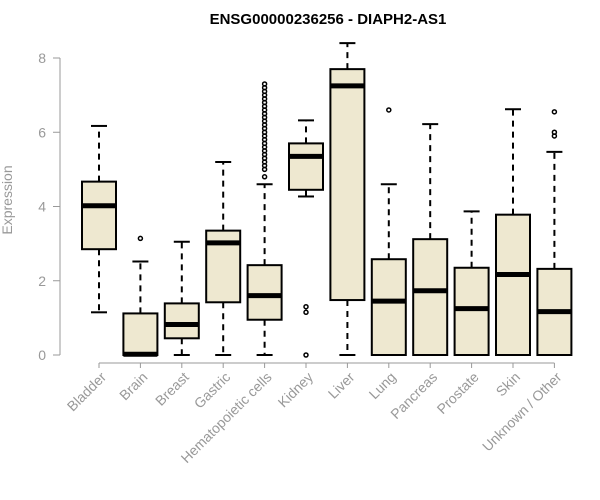 Image resolution: width=600 pixels, height=500 pixels. What do you see at coordinates (172, 389) in the screenshot?
I see `x-tick-label-2: Breast` at bounding box center [172, 389].